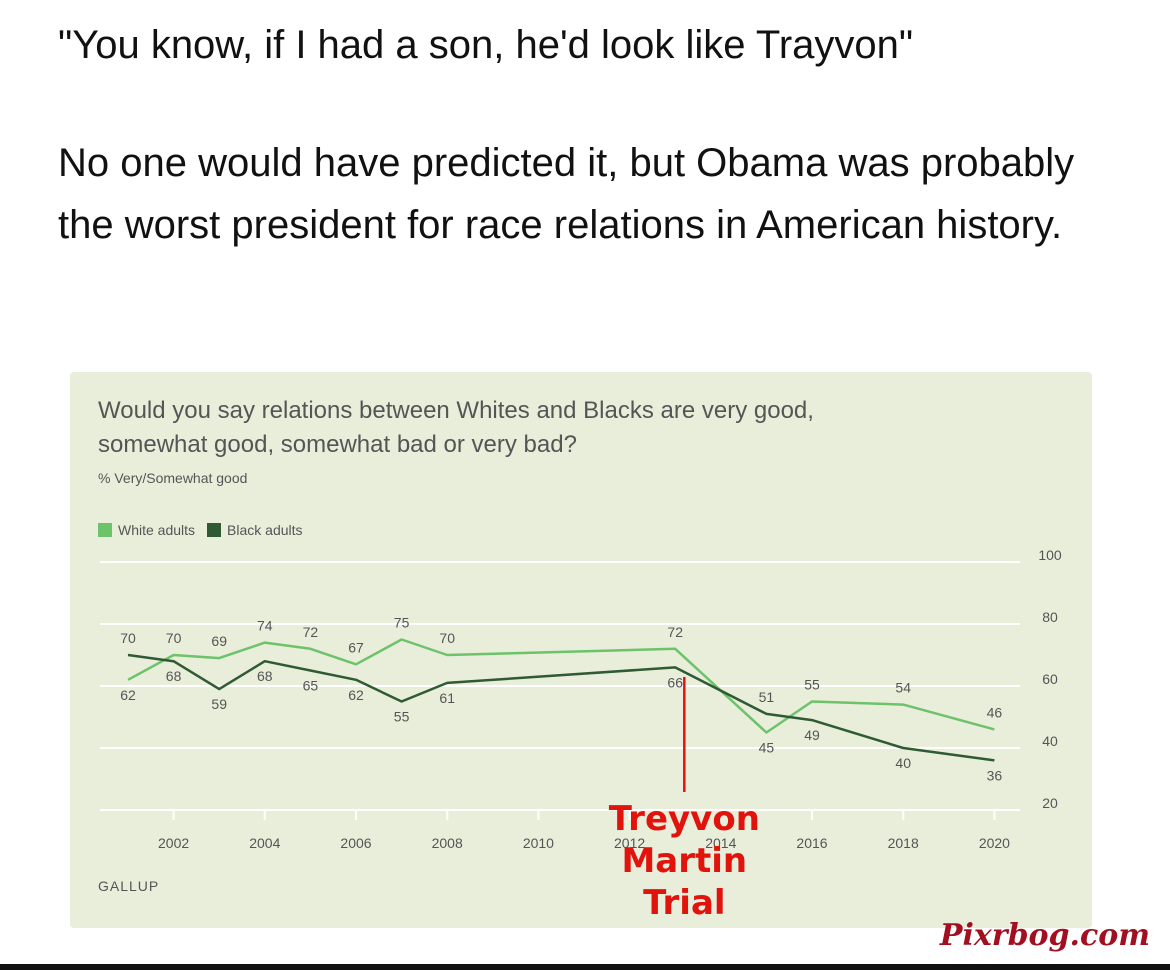 Image resolution: width=1170 pixels, height=970 pixels. I want to click on x-tick-label: 2018, so click(903, 843).